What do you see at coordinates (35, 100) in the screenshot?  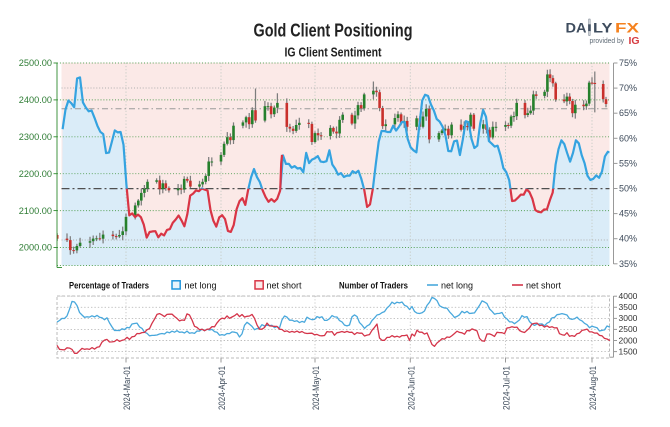 I see `svg-text: 2400.00` at bounding box center [35, 100].